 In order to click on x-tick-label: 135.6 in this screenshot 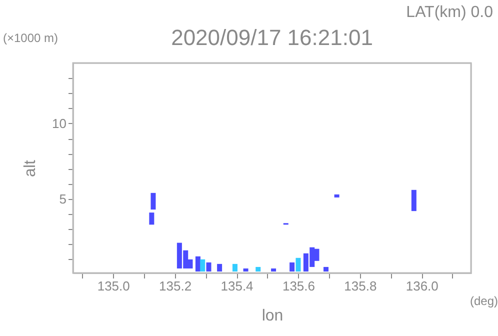, I will do `click(298, 286)`.